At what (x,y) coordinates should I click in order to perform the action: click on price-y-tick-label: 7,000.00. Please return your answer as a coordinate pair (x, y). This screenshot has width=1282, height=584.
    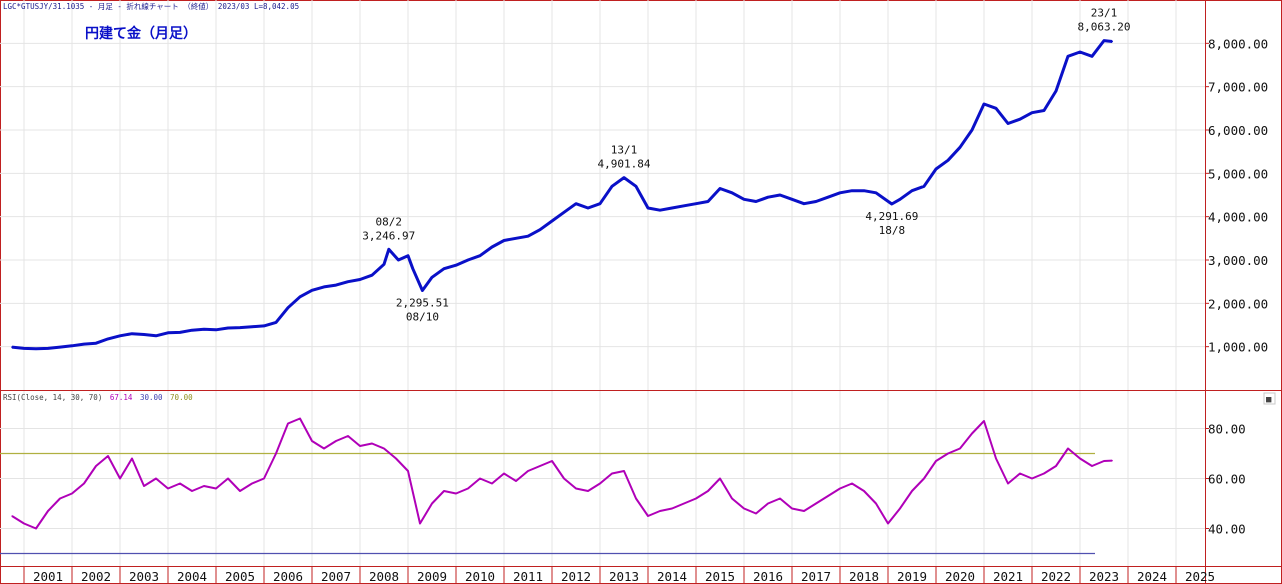
    Looking at the image, I should click on (1238, 87).